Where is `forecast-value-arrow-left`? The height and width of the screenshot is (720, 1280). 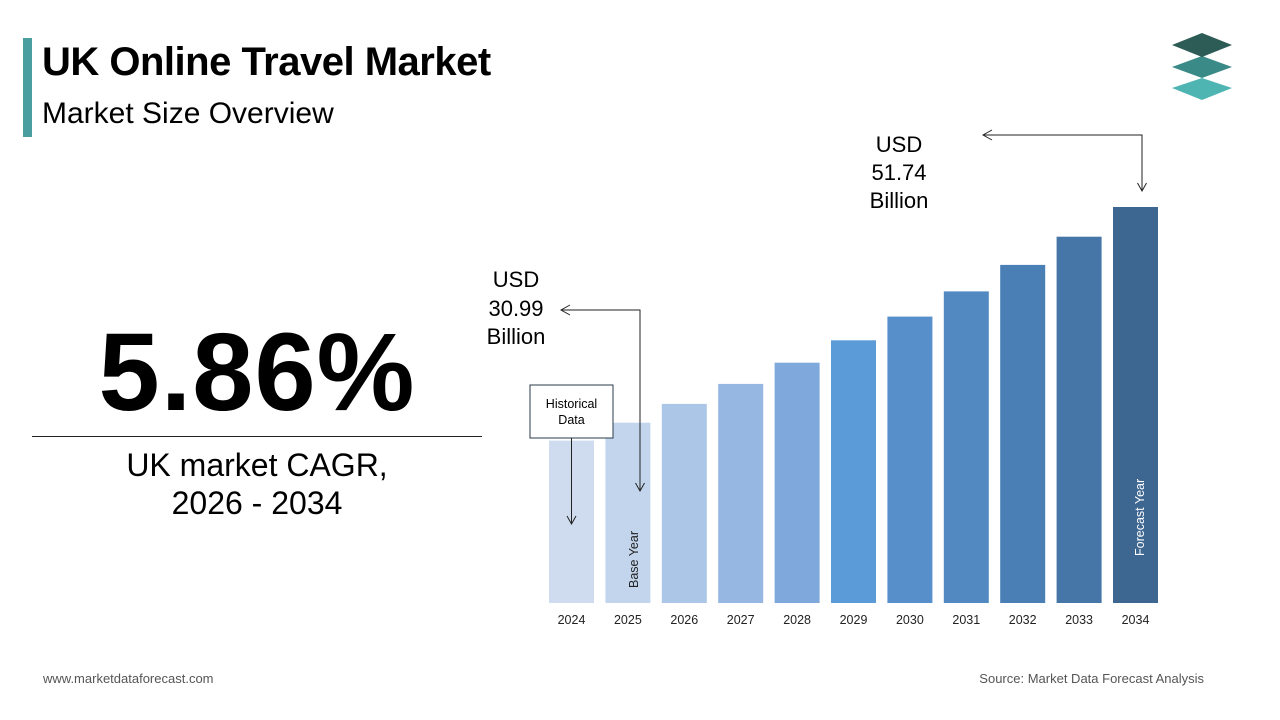
forecast-value-arrow-left is located at coordinates (987, 135).